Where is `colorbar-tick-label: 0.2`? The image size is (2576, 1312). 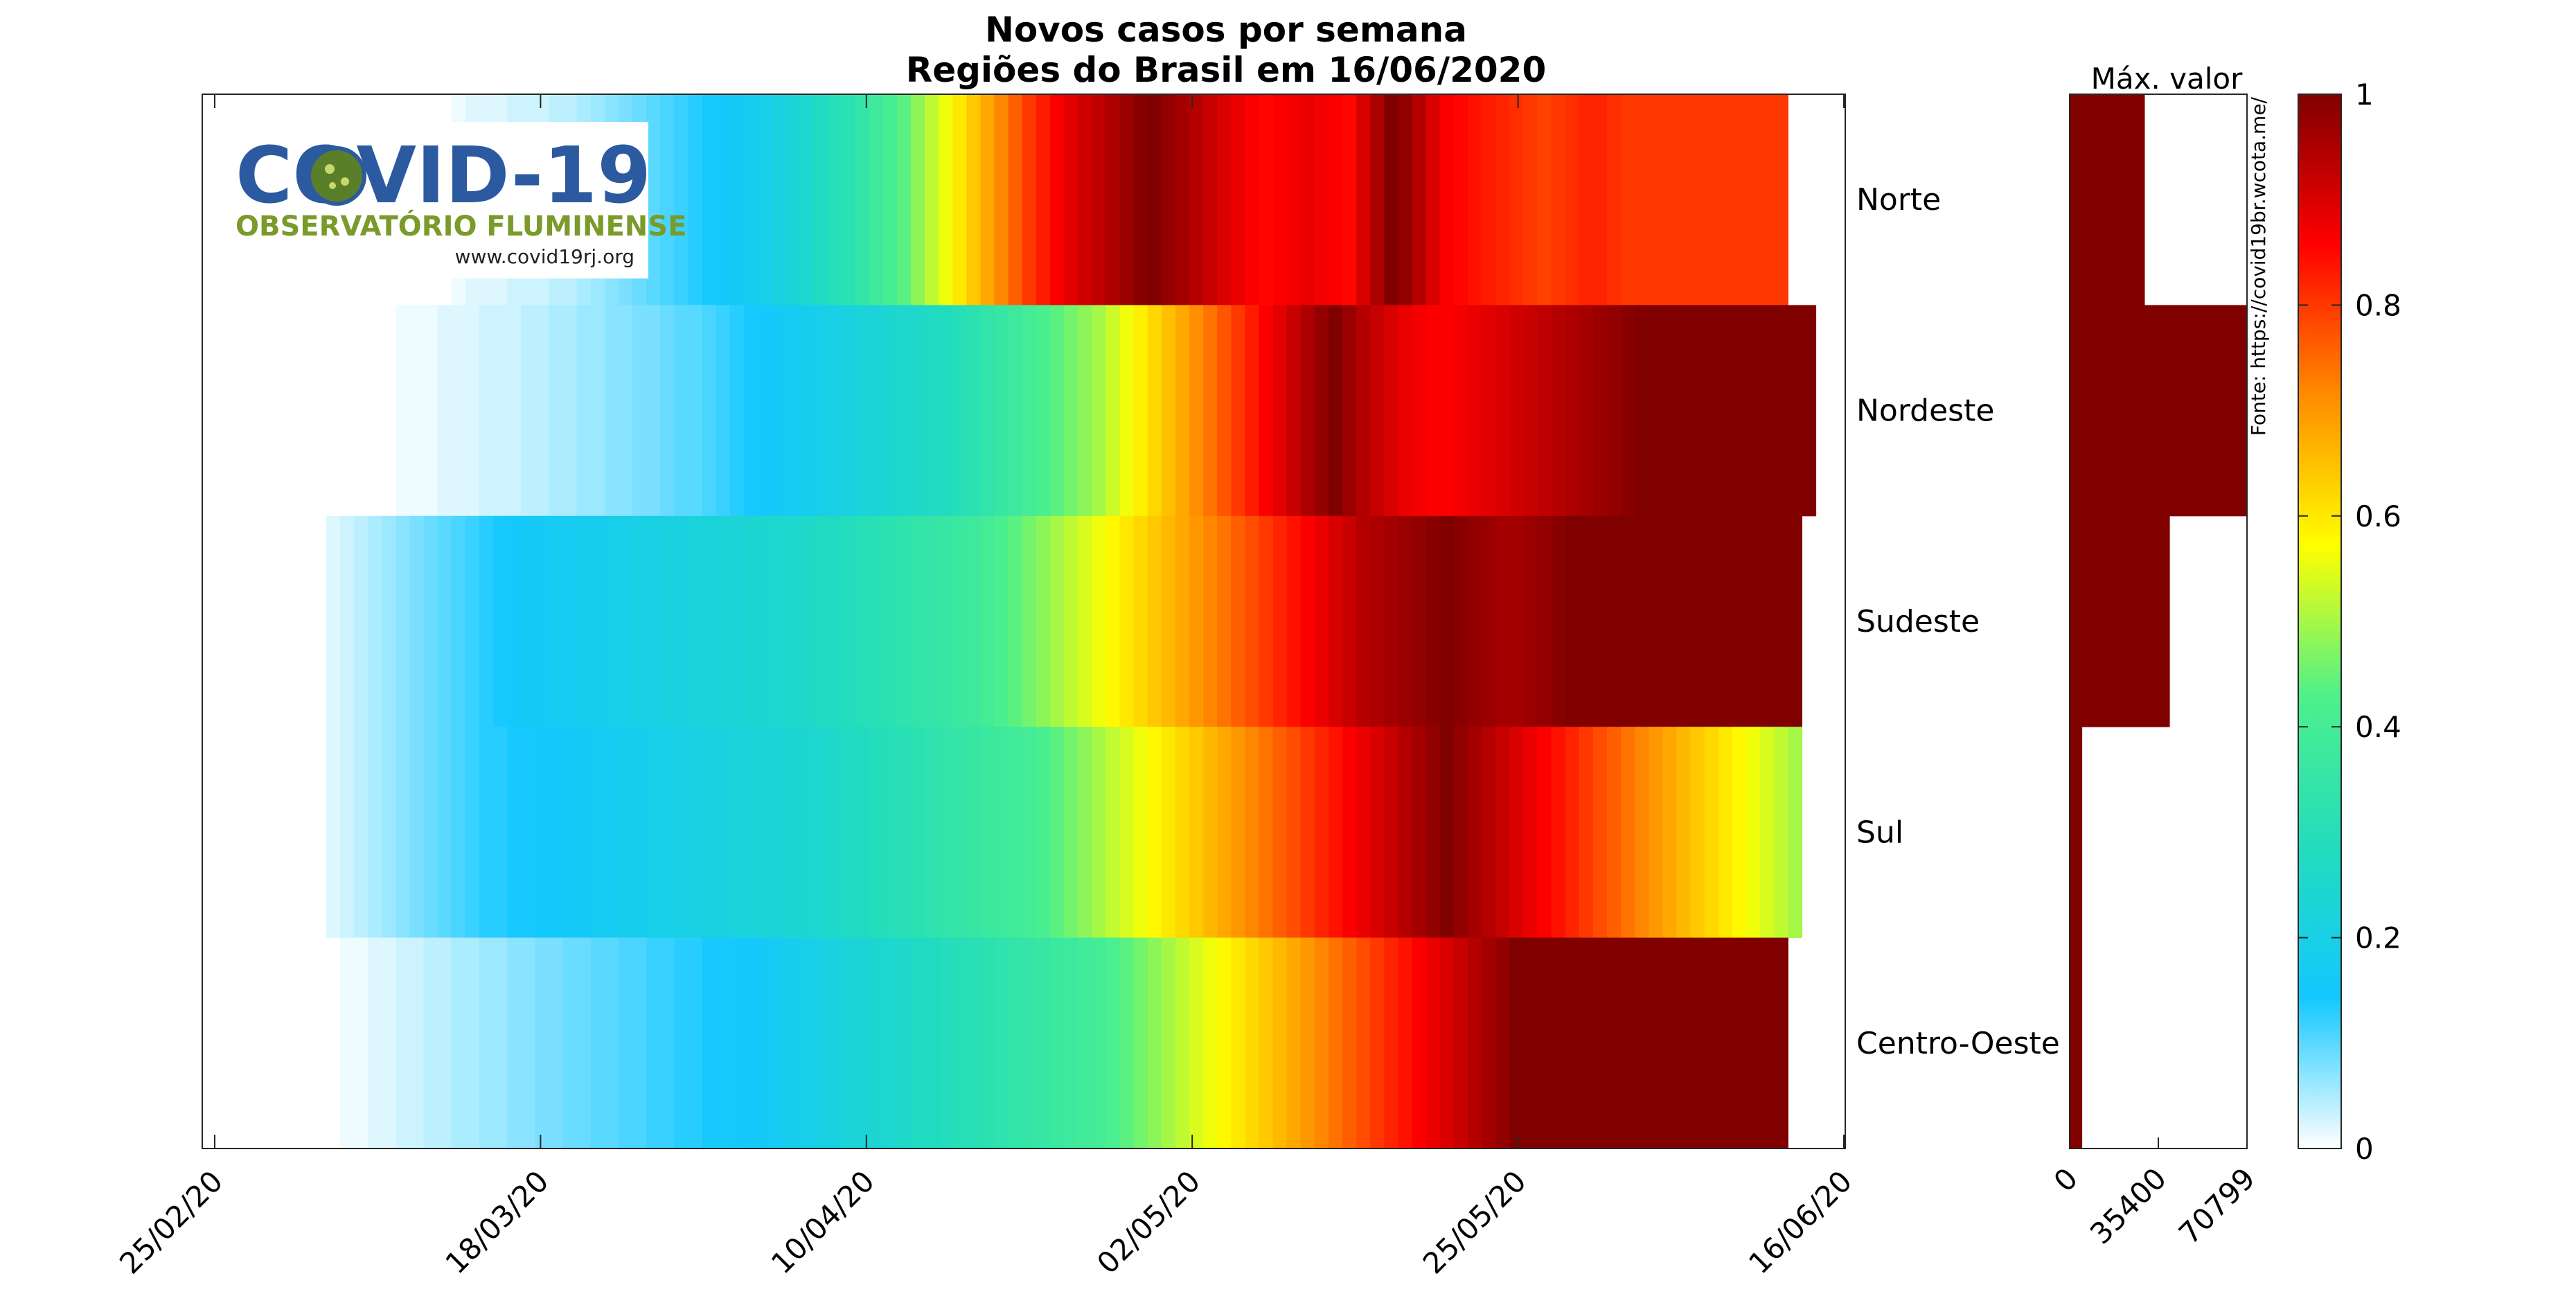
colorbar-tick-label: 0.2 is located at coordinates (2378, 938).